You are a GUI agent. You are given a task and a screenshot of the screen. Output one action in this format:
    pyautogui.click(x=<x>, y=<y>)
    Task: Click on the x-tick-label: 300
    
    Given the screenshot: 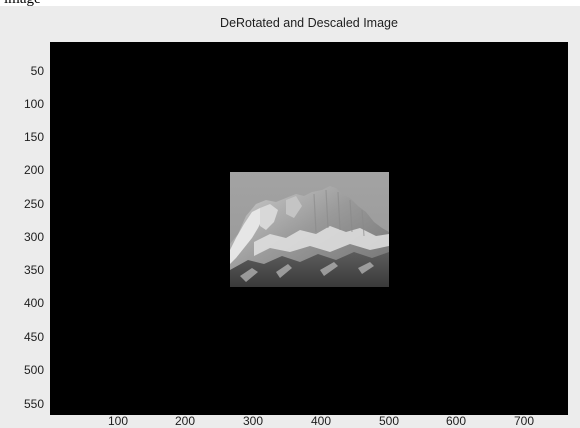 What is the action you would take?
    pyautogui.click(x=253, y=421)
    